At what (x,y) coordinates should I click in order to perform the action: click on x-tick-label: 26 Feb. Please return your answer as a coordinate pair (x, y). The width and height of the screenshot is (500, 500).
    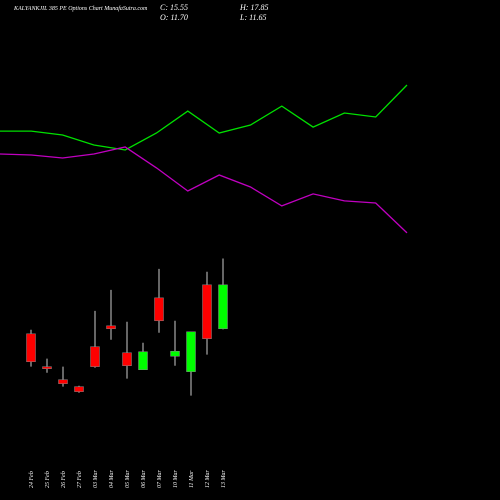
    Looking at the image, I should click on (64, 479).